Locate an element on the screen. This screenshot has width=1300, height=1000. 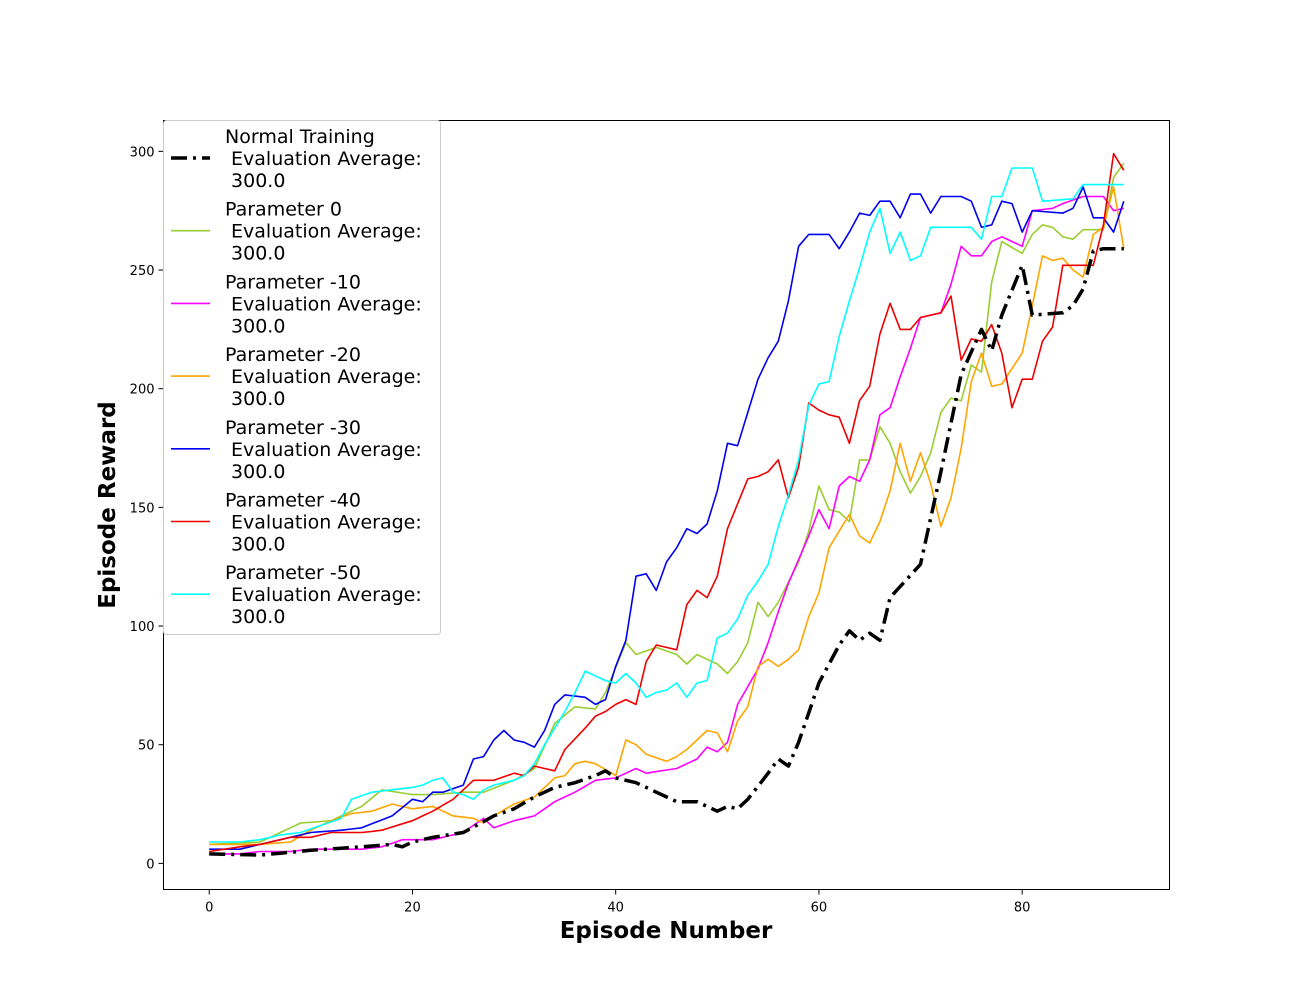
y-tick-label-2: 100 is located at coordinates (142, 627).